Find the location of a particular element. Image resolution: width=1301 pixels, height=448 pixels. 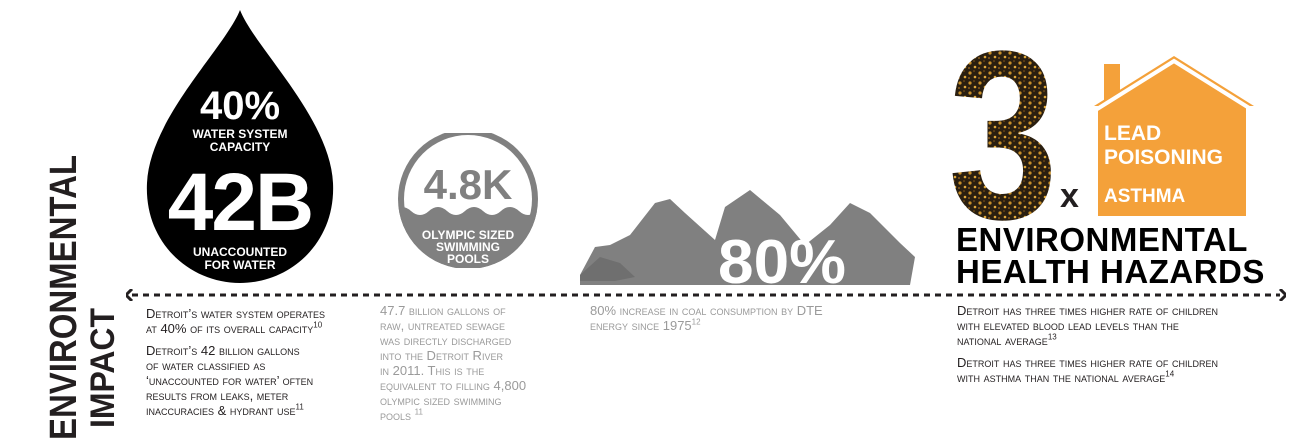

water-note2-line5: inaccuracies & hydrant use is located at coordinates (221, 410).